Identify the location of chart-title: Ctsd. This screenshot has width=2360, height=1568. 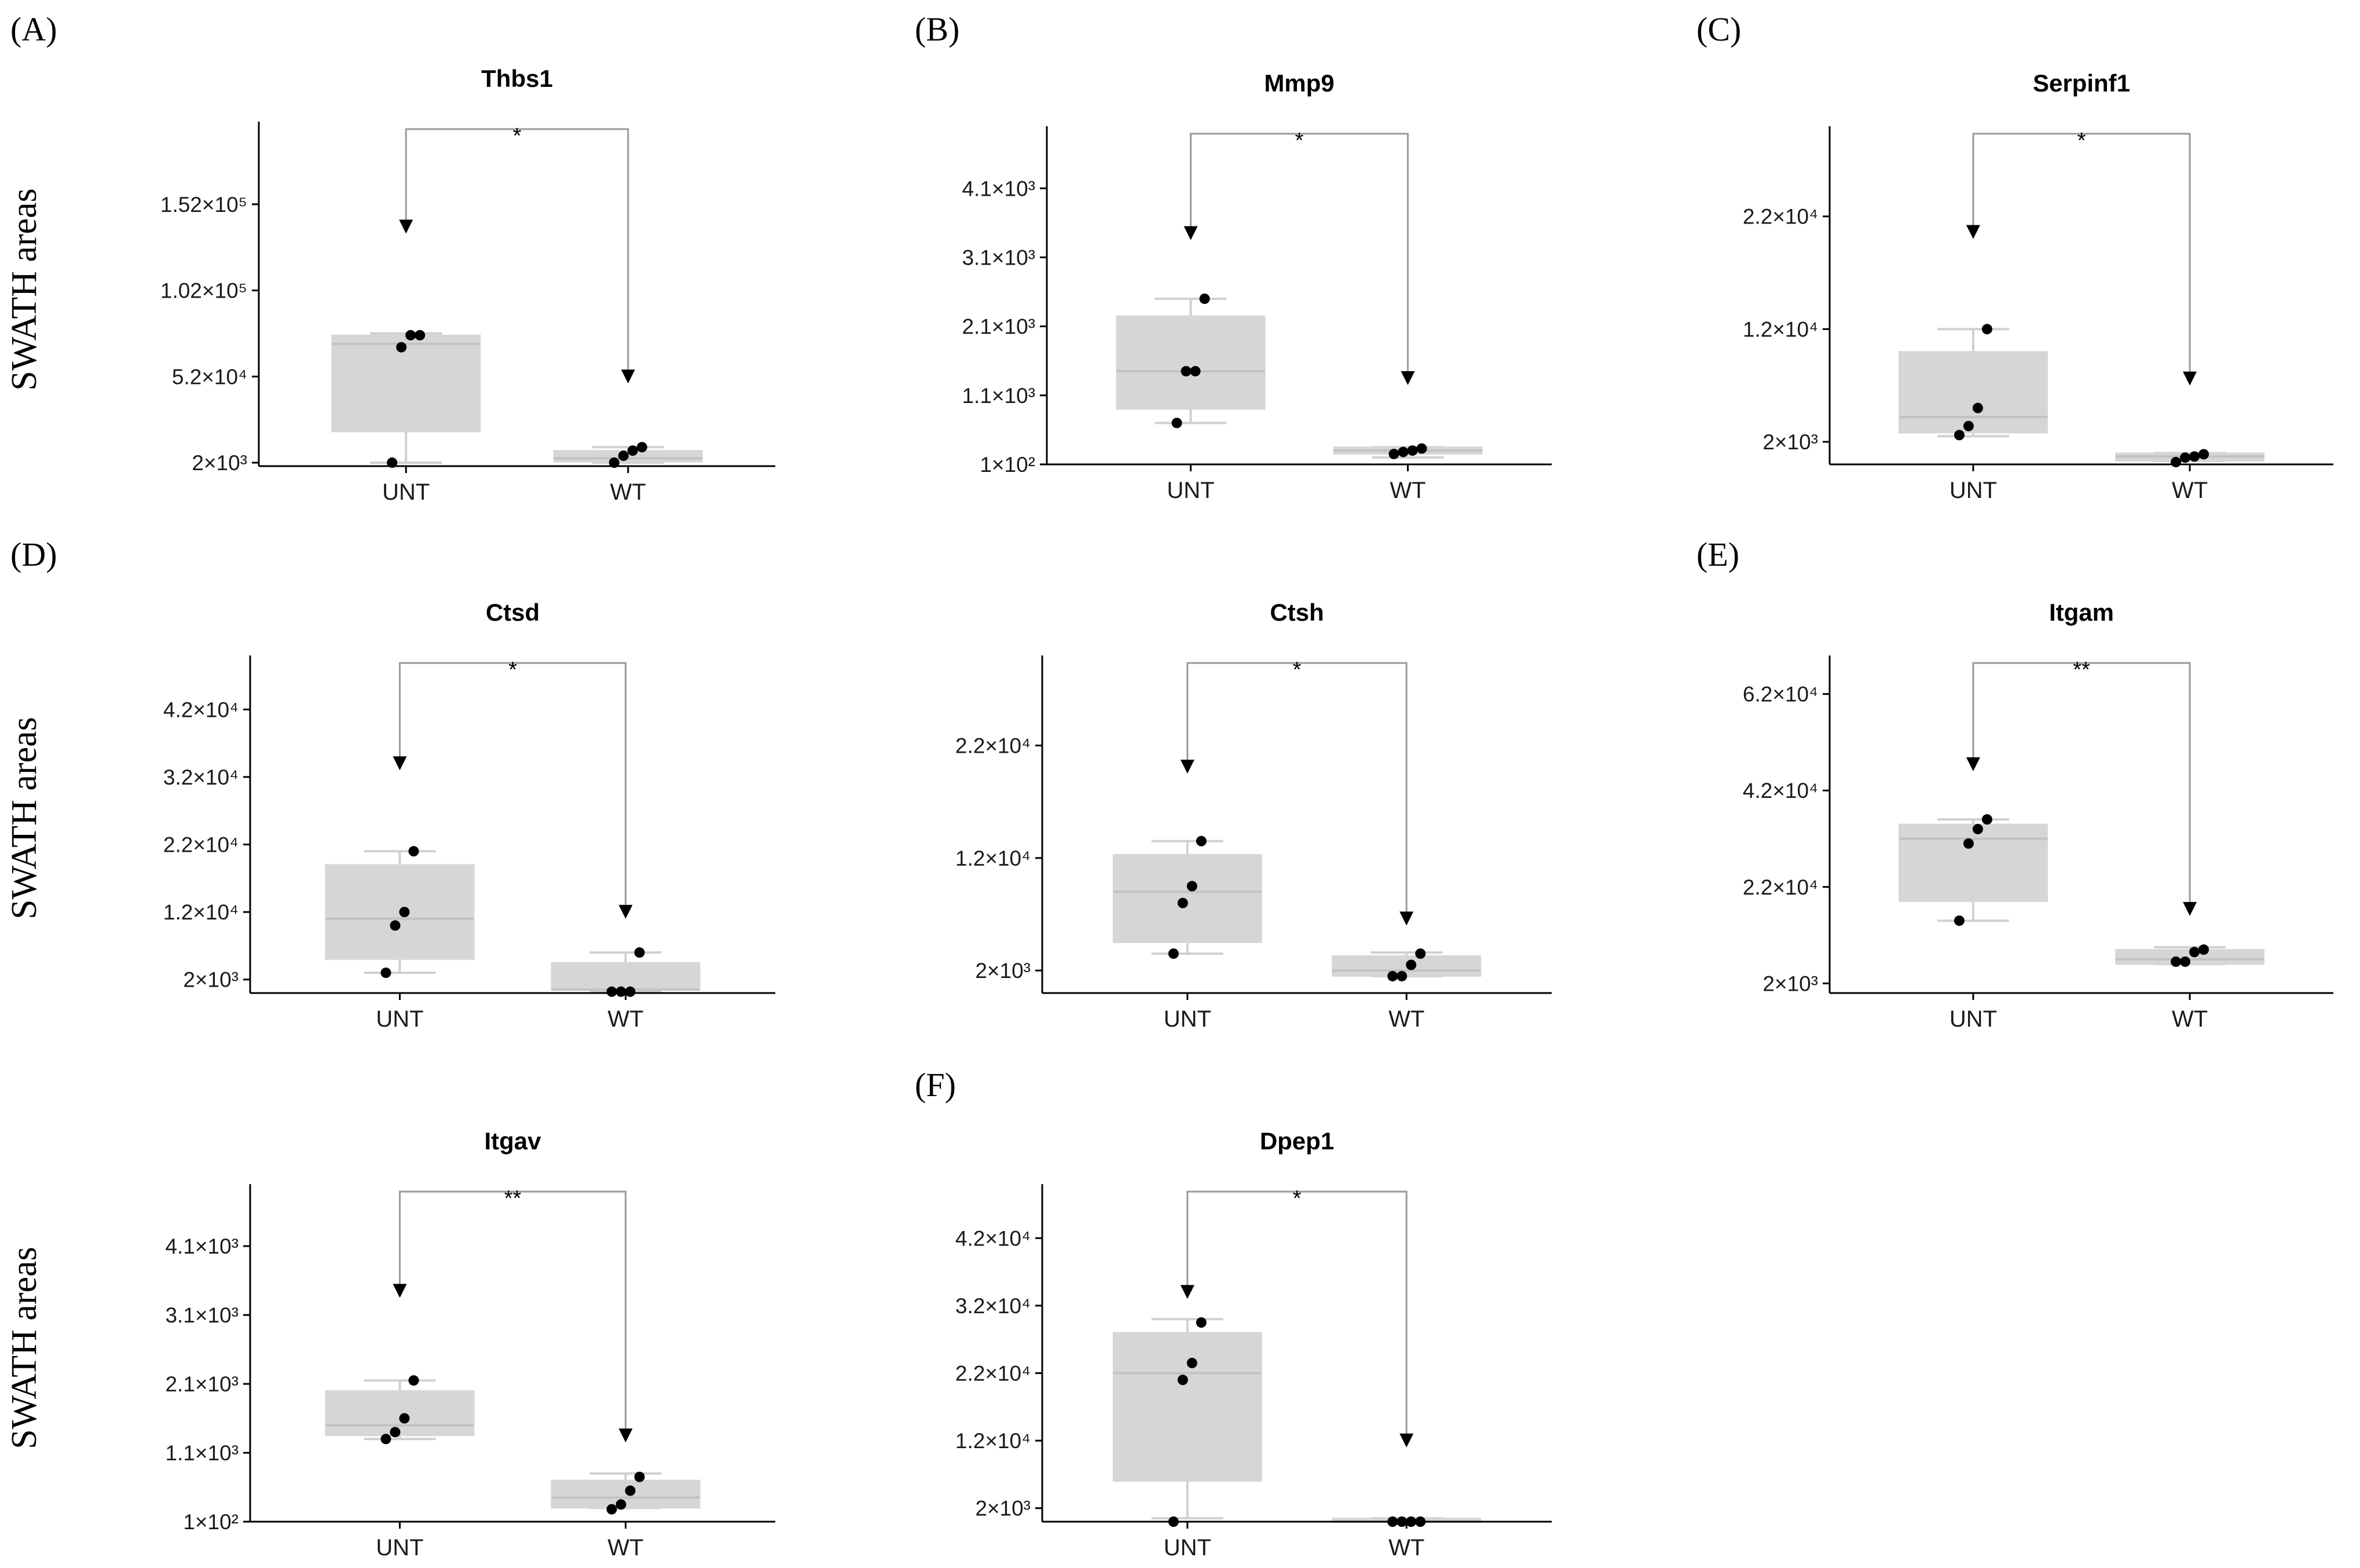
(513, 612).